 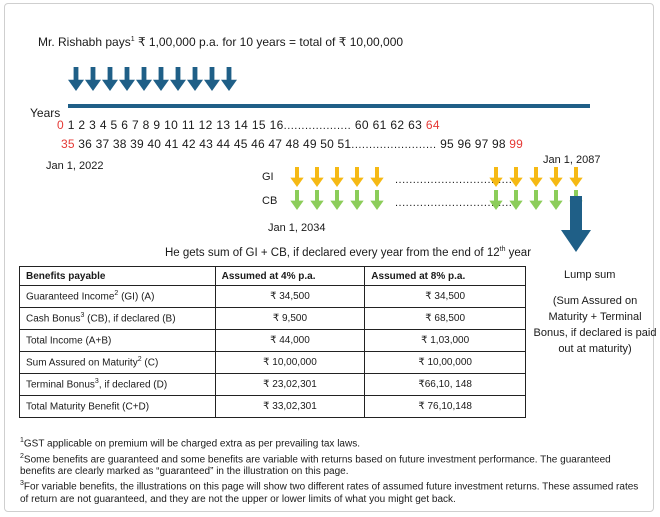 I want to click on value-8pct: ₹ 10,00,000, so click(x=445, y=362).